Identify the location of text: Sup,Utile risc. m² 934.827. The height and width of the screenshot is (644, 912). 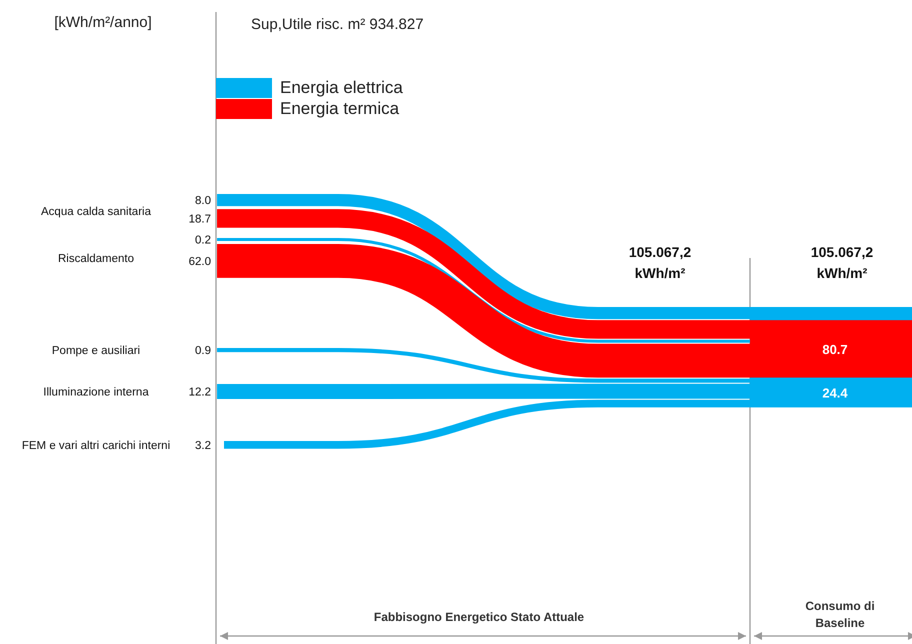
(337, 24).